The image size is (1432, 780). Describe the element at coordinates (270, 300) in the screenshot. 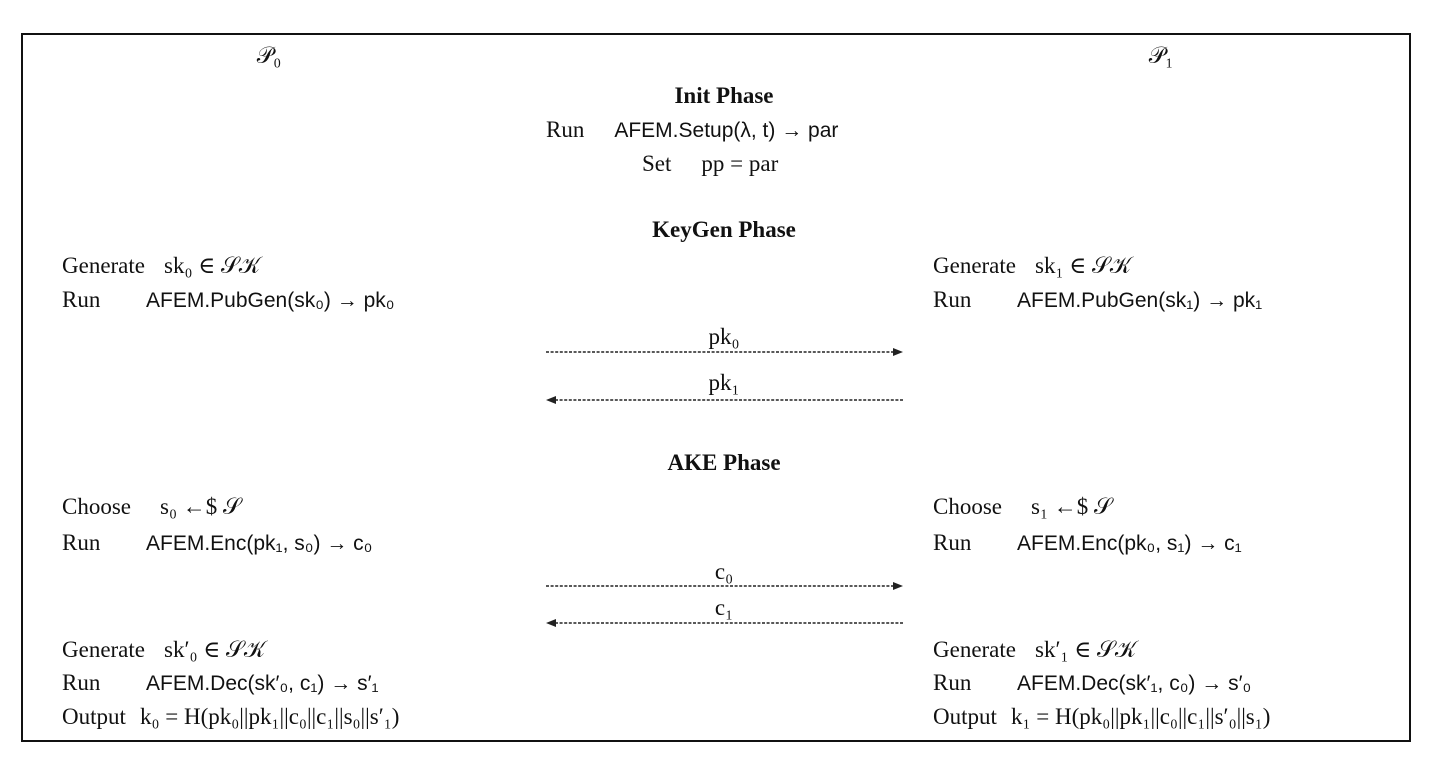

I see `keygen-left-run-expression: AFEM.PubGen(sk₀) → pk₀` at that location.